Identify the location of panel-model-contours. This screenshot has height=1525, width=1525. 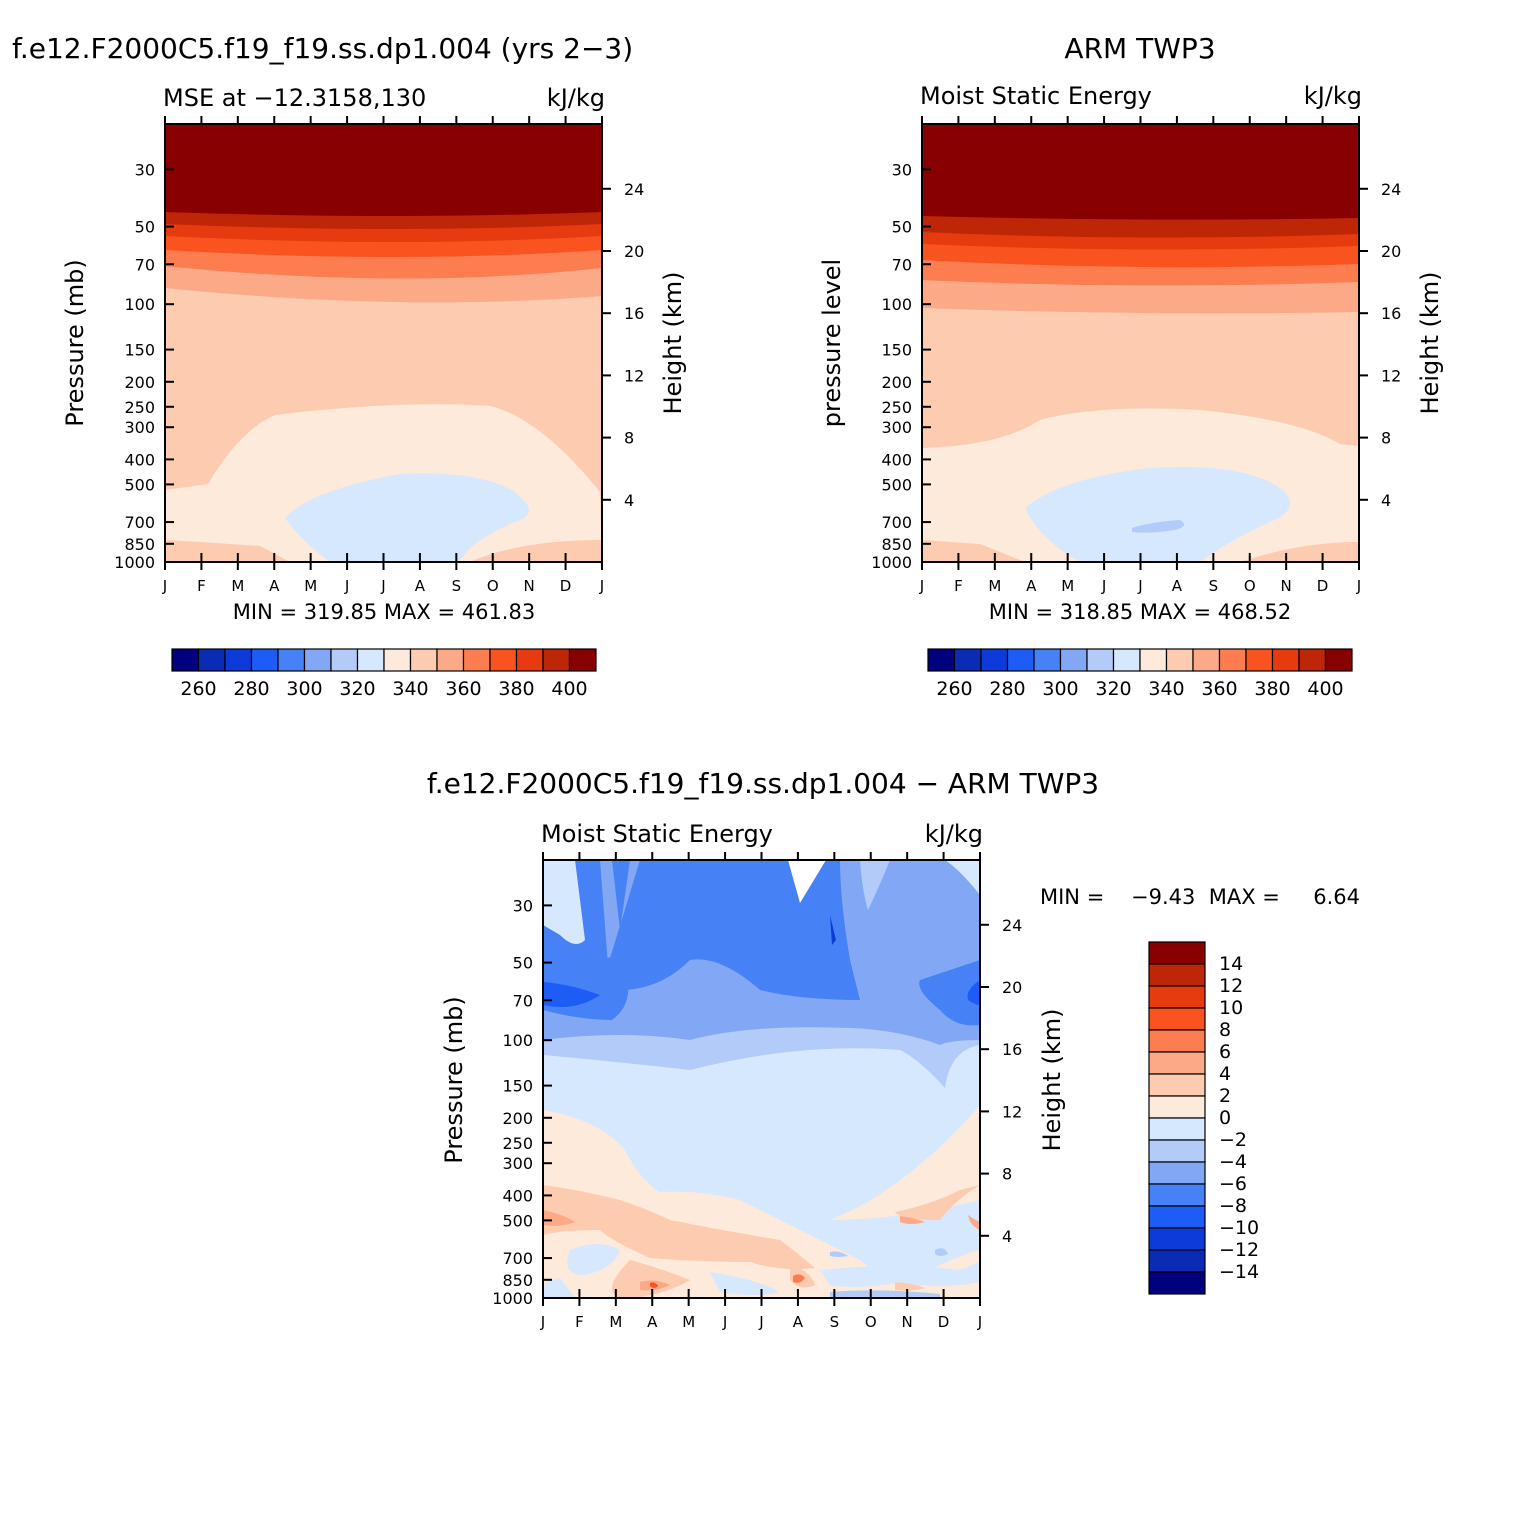
(383, 343).